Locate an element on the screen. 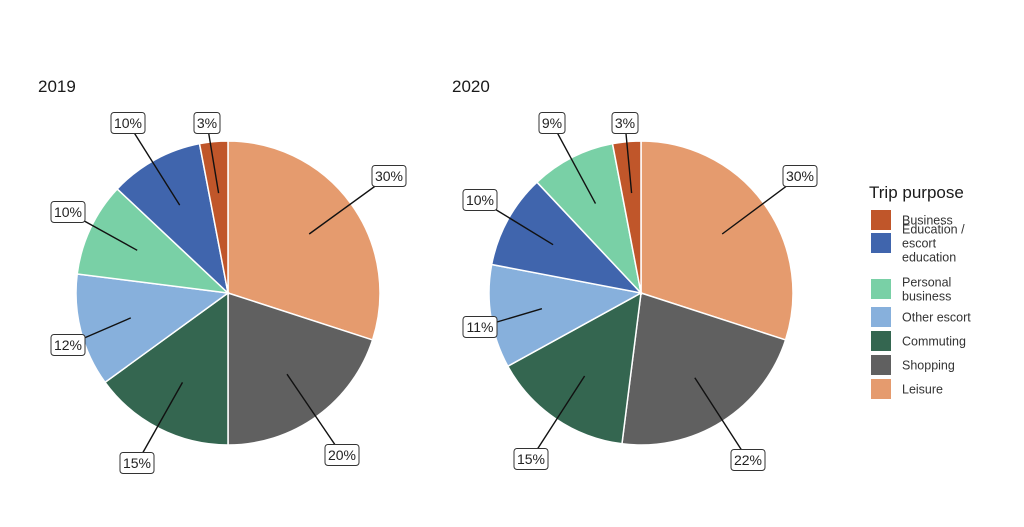  pie-2019-data-label-personal-business: 10% is located at coordinates (68, 212).